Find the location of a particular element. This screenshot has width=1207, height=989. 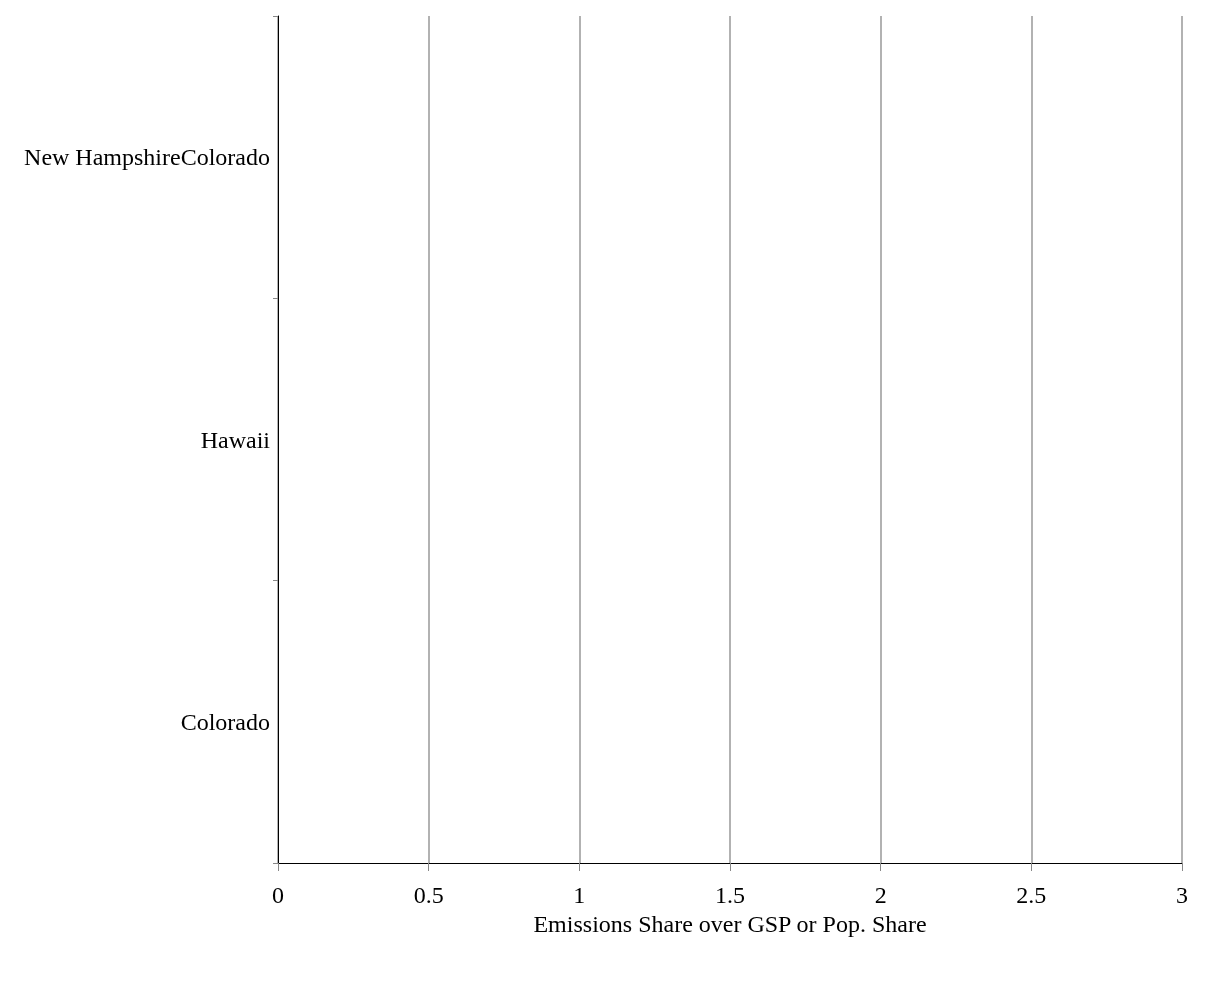

x-tick-label: 3 is located at coordinates (1182, 895).